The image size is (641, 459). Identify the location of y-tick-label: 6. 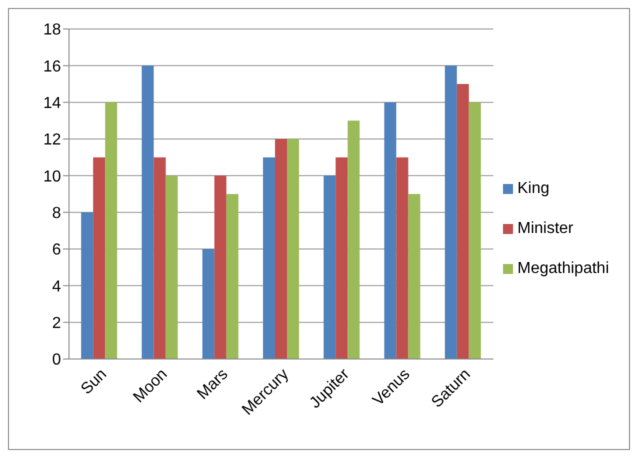
(57, 250).